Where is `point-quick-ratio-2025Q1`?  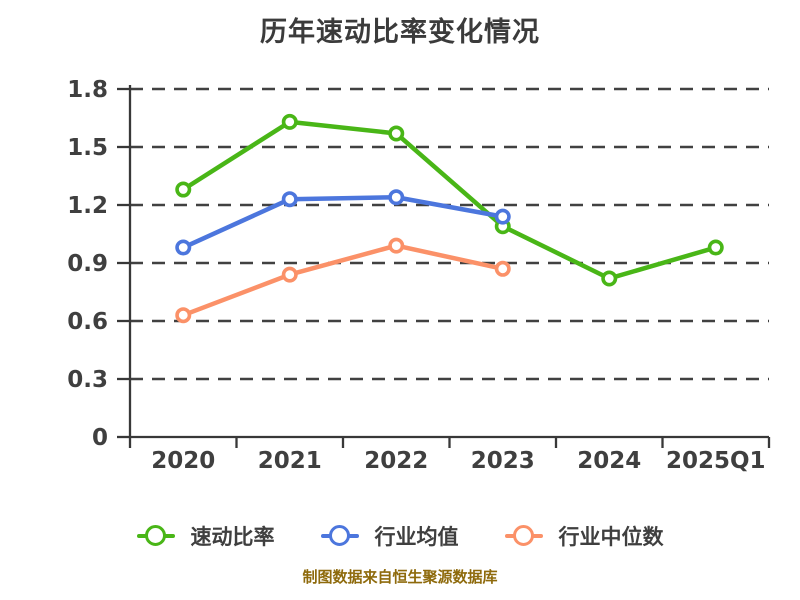
point-quick-ratio-2025Q1 is located at coordinates (715, 247).